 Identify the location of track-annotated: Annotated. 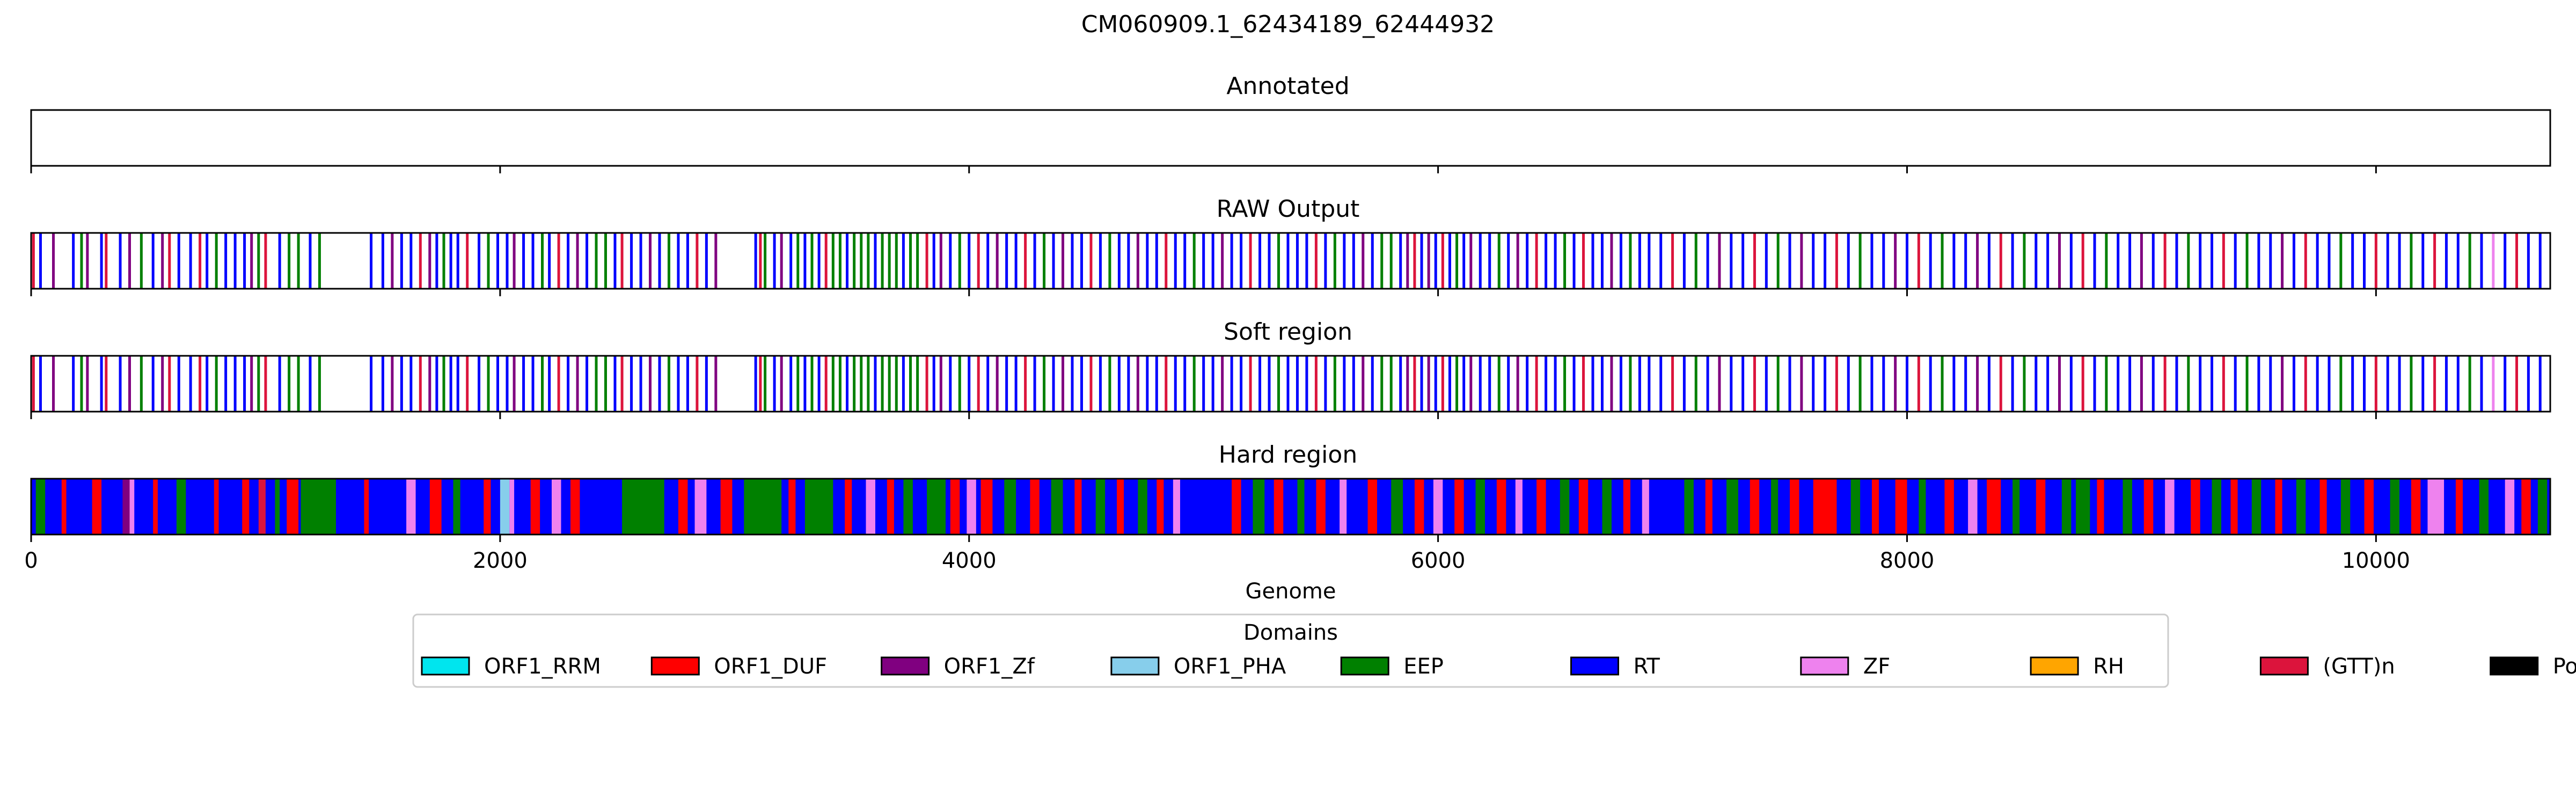
(1290, 122).